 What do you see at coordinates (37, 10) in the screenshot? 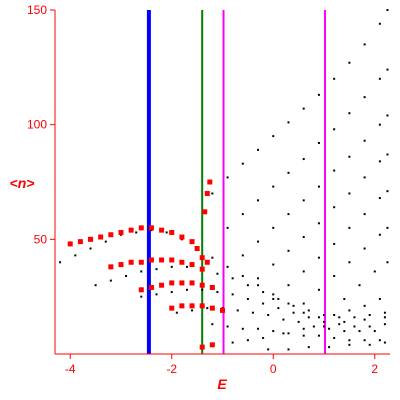
I see `y-tick-label: 150` at bounding box center [37, 10].